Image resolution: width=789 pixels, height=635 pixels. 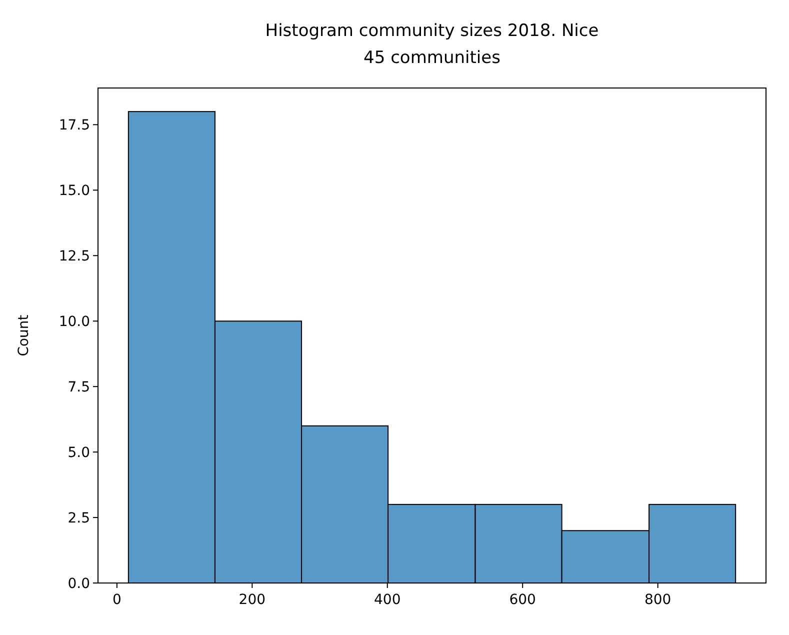 I want to click on chart-subtitle: 45 communities, so click(x=432, y=58).